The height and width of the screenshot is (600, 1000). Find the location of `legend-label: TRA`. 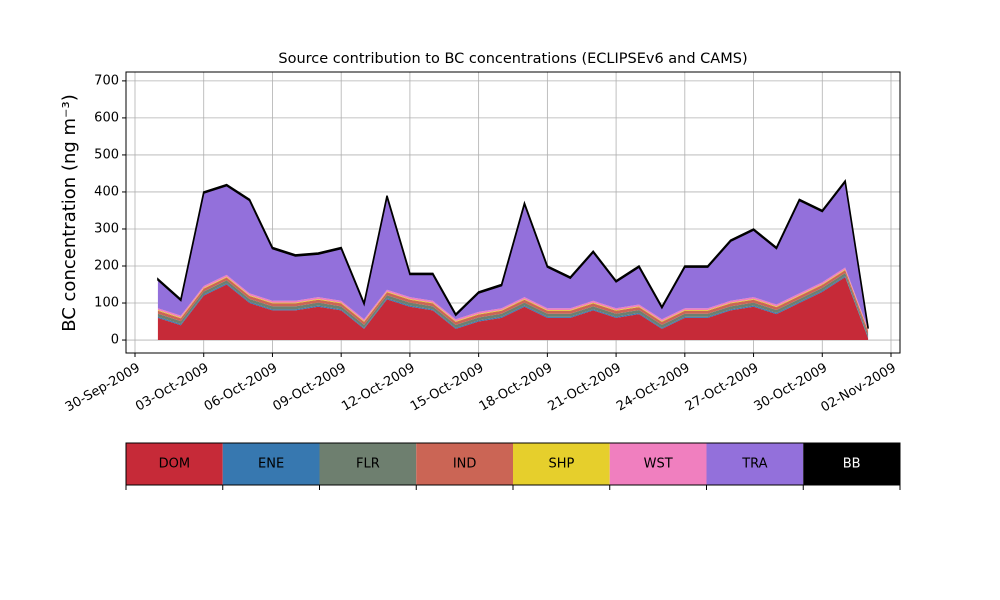

legend-label: TRA is located at coordinates (754, 464).